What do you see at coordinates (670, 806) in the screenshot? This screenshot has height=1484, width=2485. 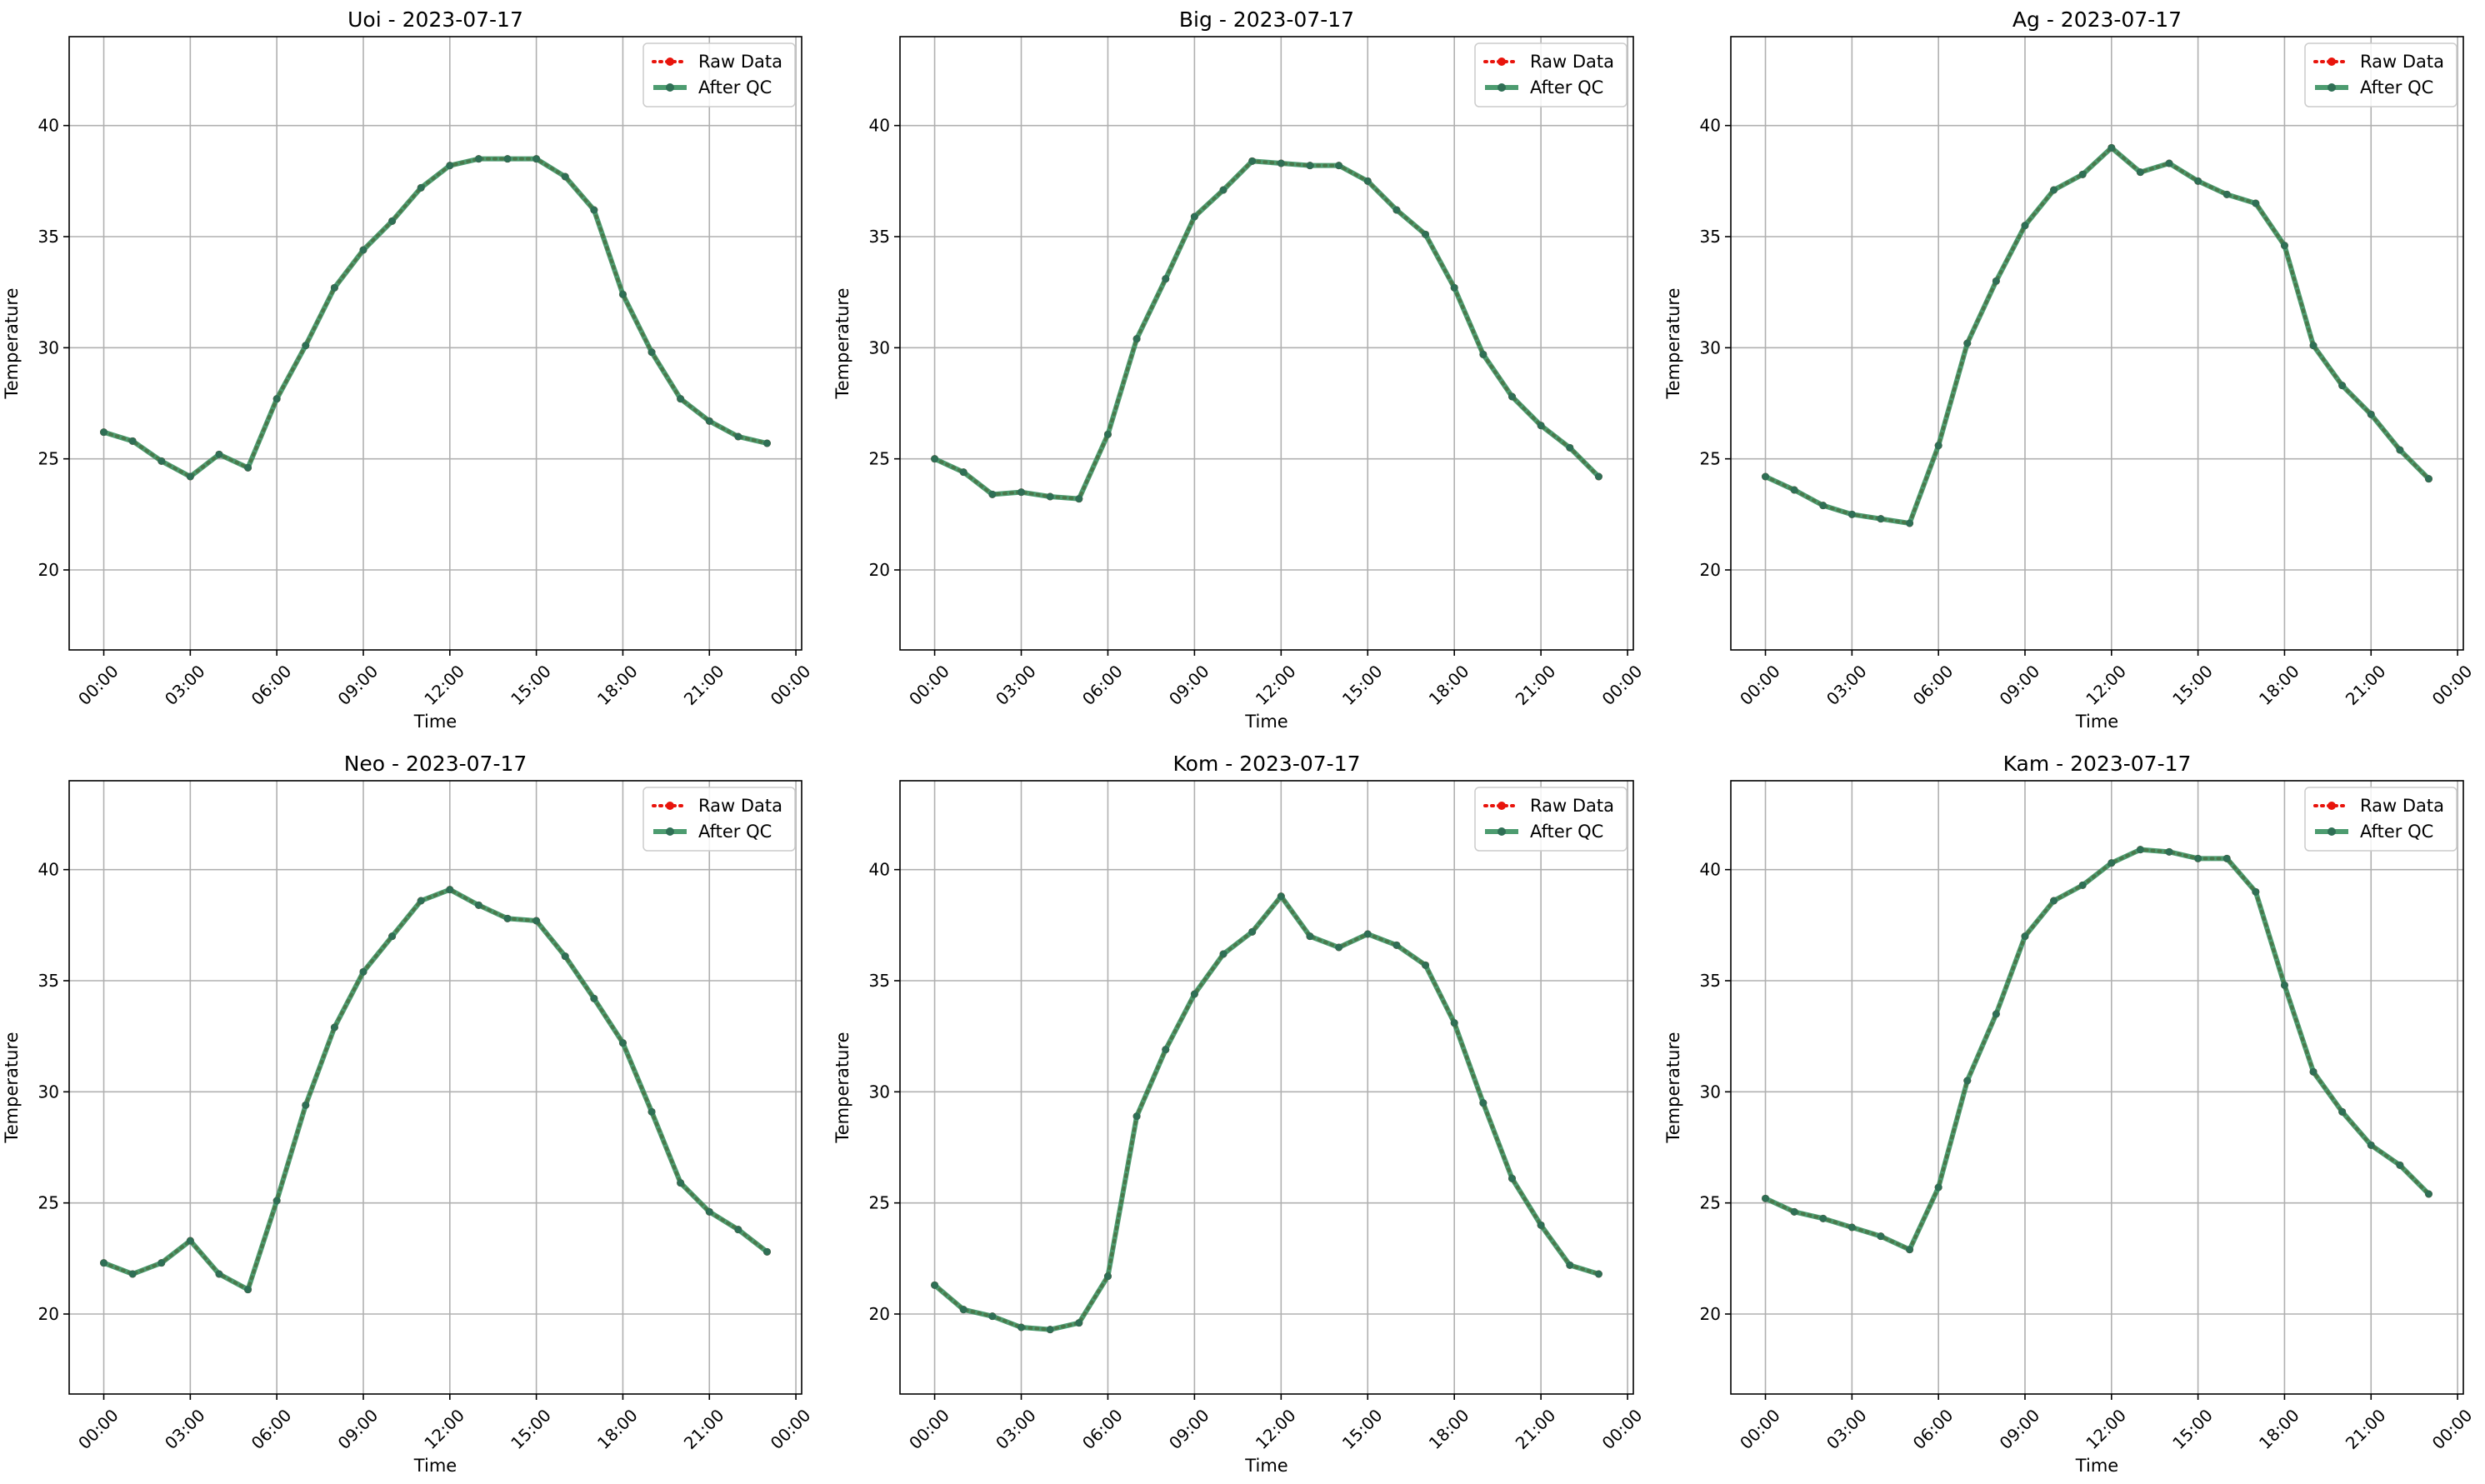 I see `legend-raw-marker` at bounding box center [670, 806].